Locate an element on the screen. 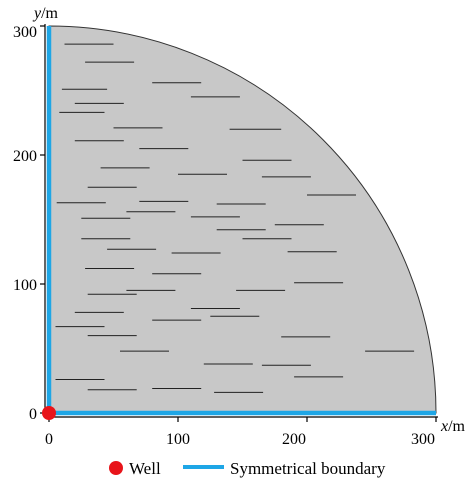 The height and width of the screenshot is (483, 474). x-axis-label: x/m is located at coordinates (453, 426).